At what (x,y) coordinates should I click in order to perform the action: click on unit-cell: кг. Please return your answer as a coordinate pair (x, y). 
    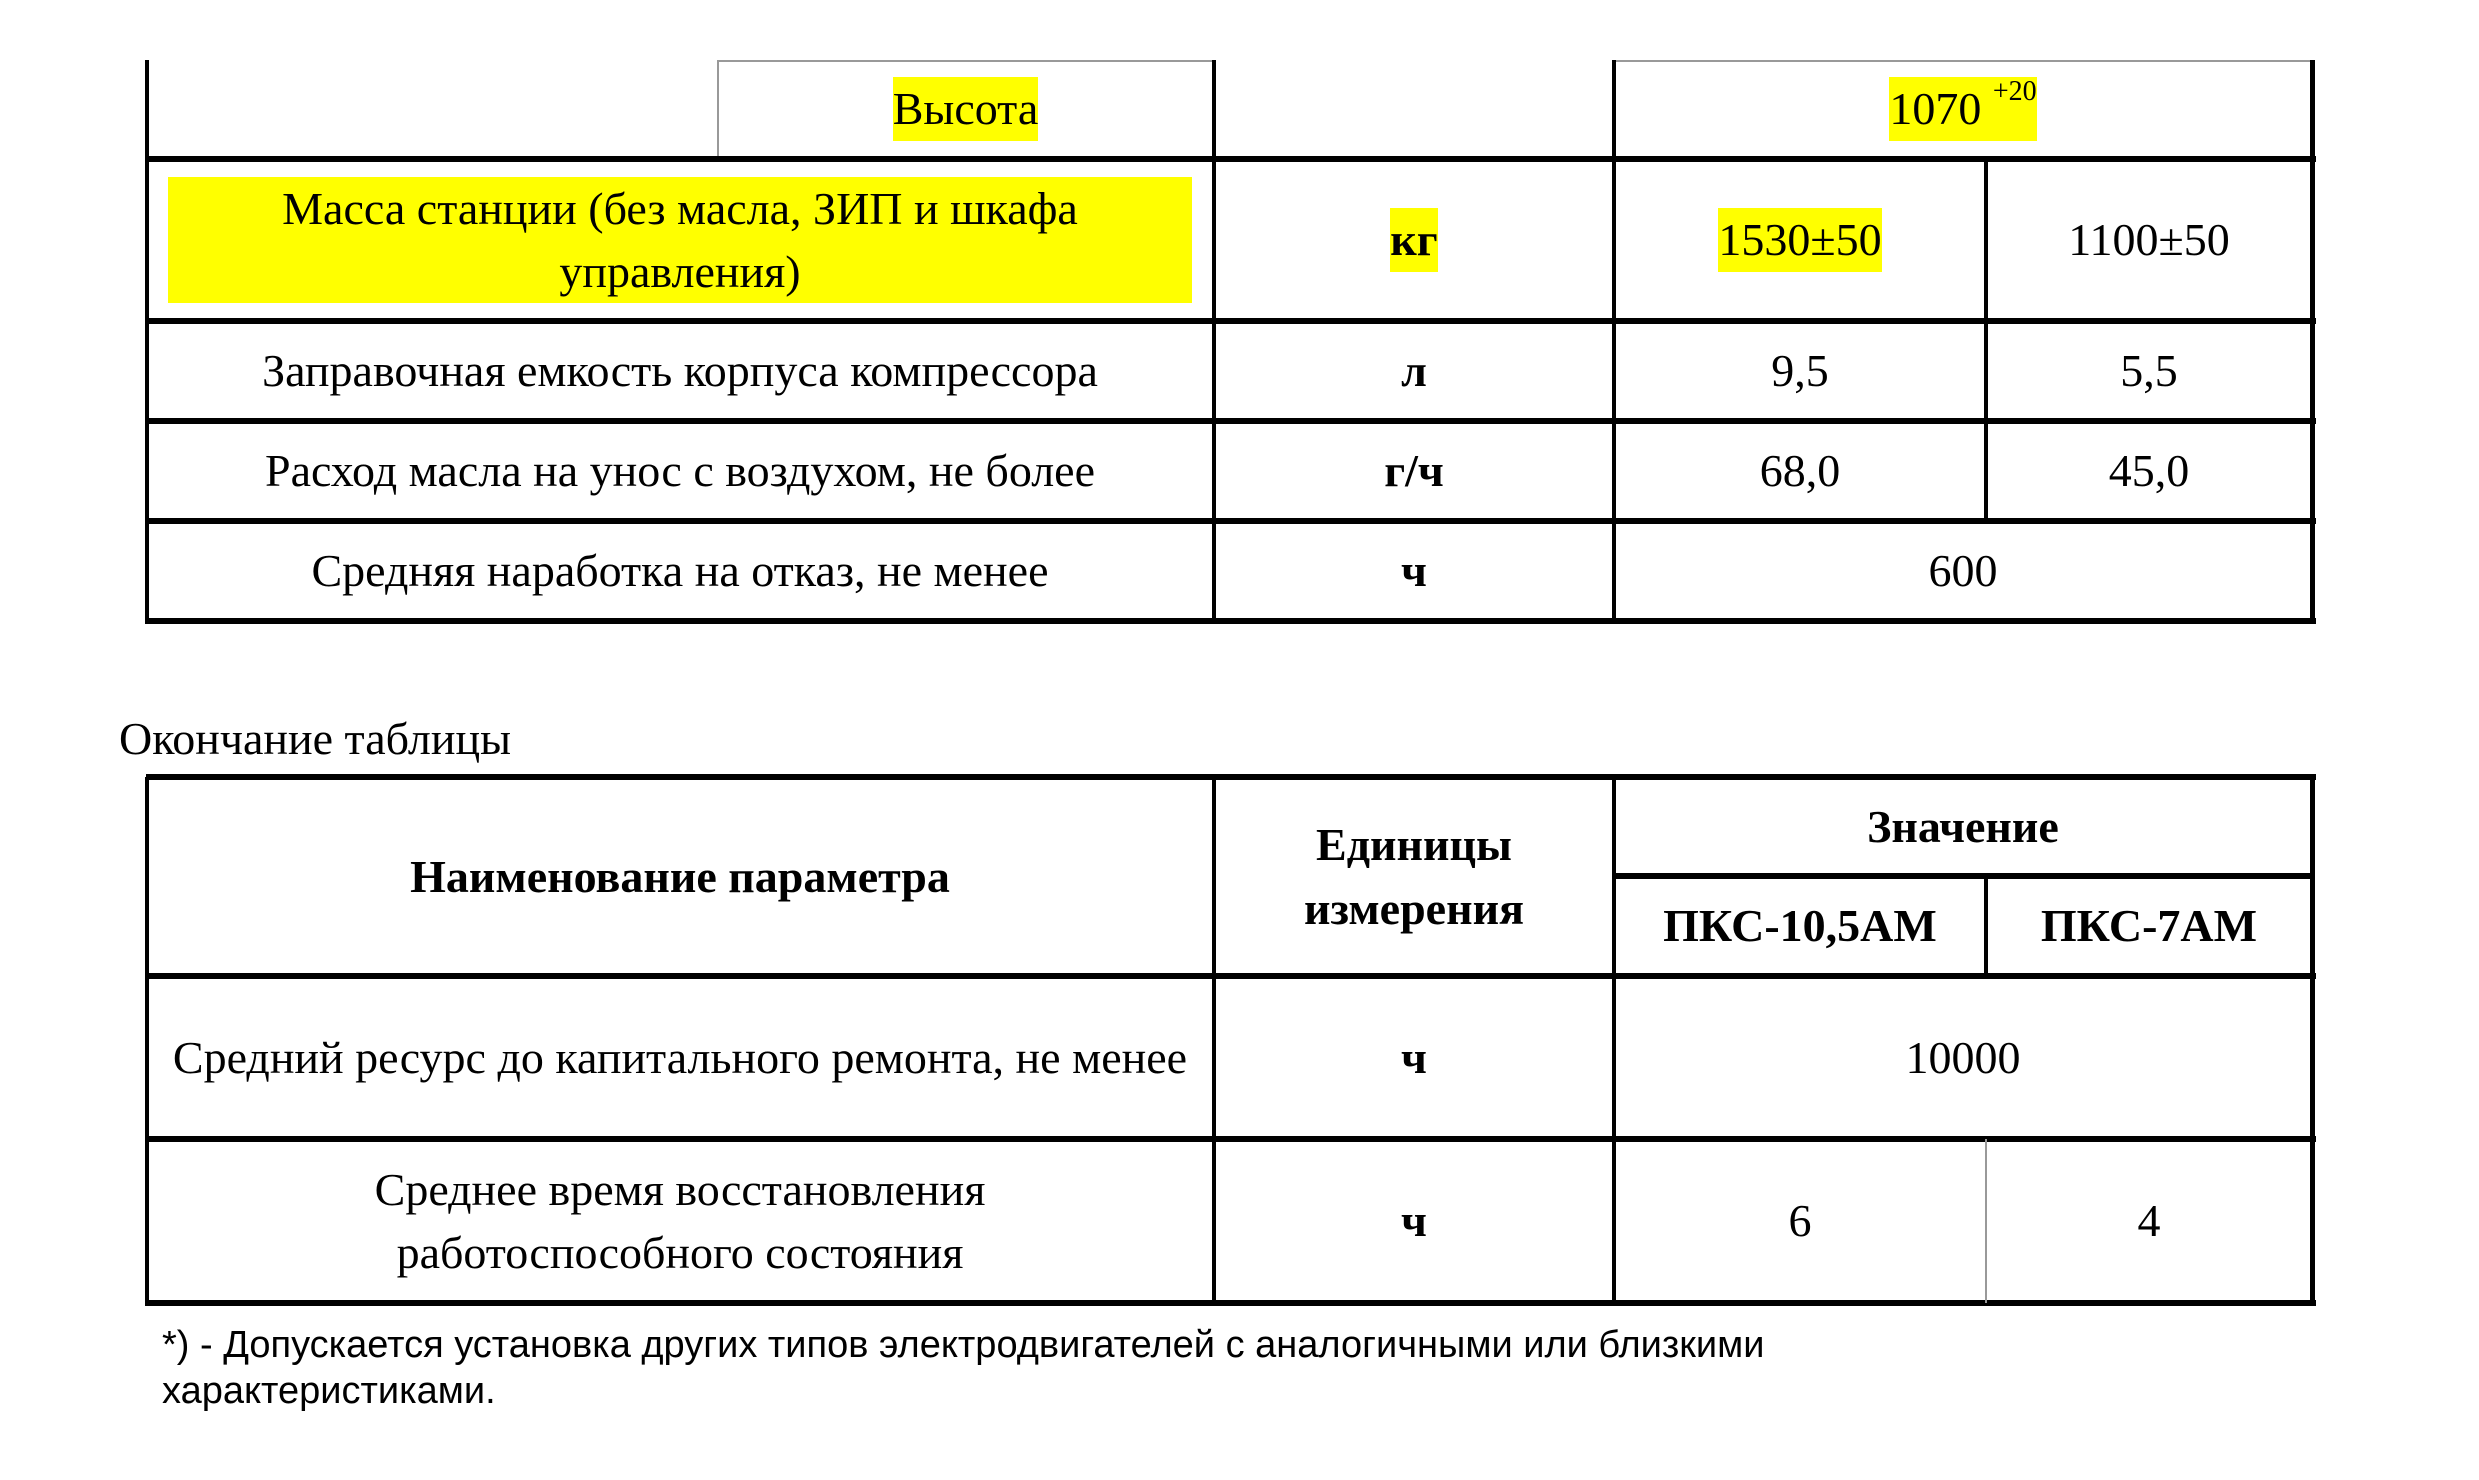
    Looking at the image, I should click on (1414, 240).